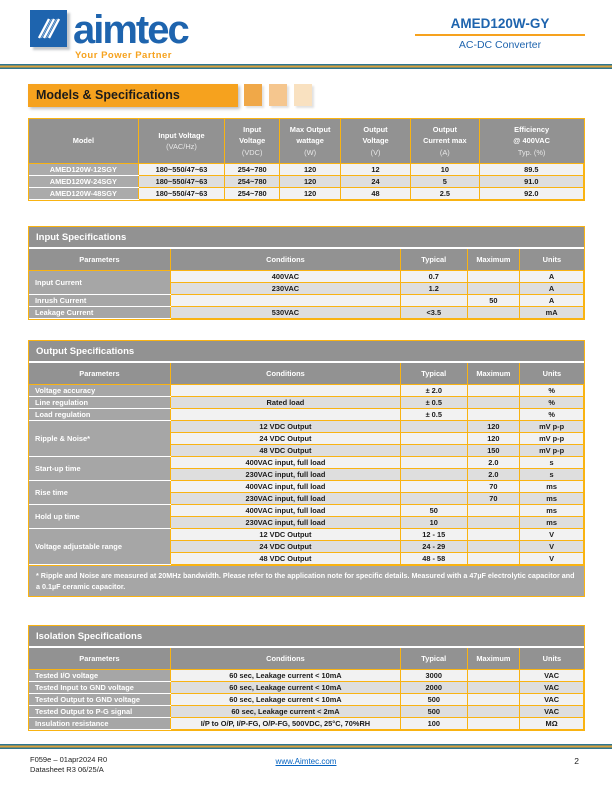  Describe the element at coordinates (285, 558) in the screenshot. I see `condition-cell: 48 VDC Output` at that location.